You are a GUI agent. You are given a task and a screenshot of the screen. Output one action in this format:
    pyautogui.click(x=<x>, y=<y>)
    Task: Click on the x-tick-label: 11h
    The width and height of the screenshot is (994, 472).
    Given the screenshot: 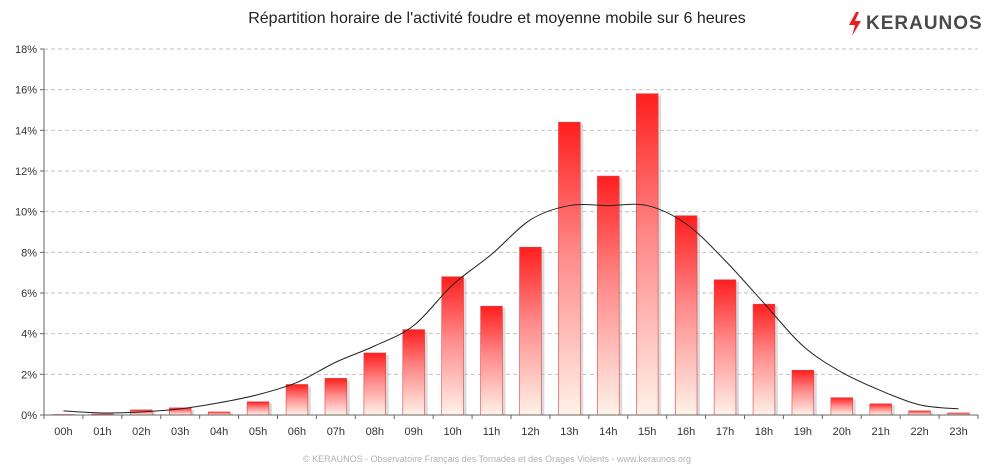 What is the action you would take?
    pyautogui.click(x=492, y=432)
    